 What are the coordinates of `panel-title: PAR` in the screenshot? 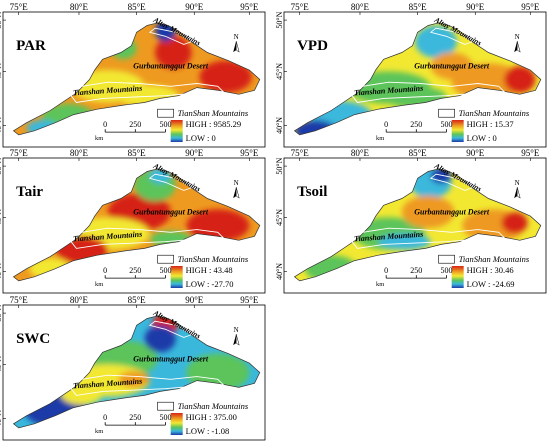 It's located at (31, 46).